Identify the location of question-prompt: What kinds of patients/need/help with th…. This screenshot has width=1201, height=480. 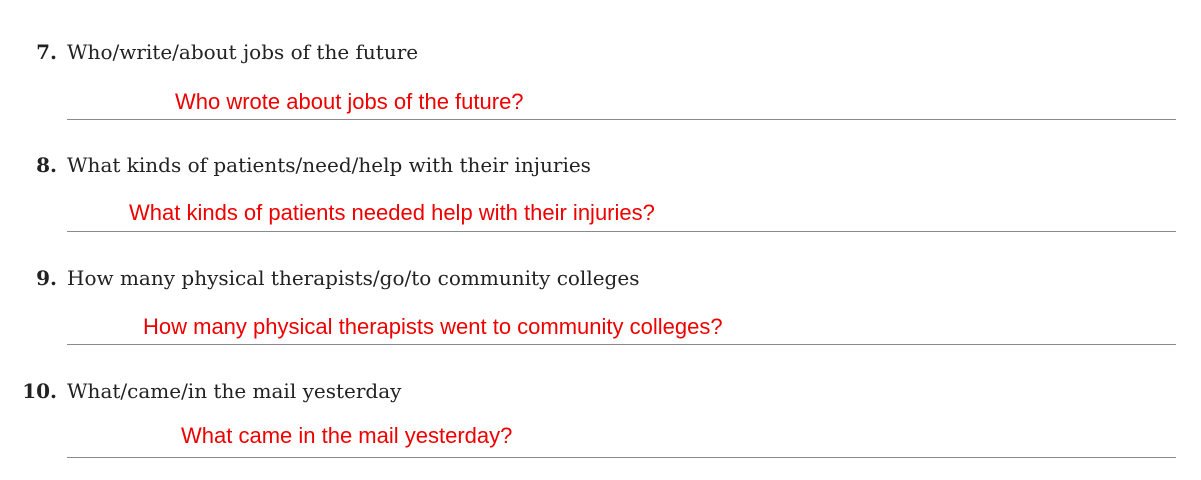
(329, 165).